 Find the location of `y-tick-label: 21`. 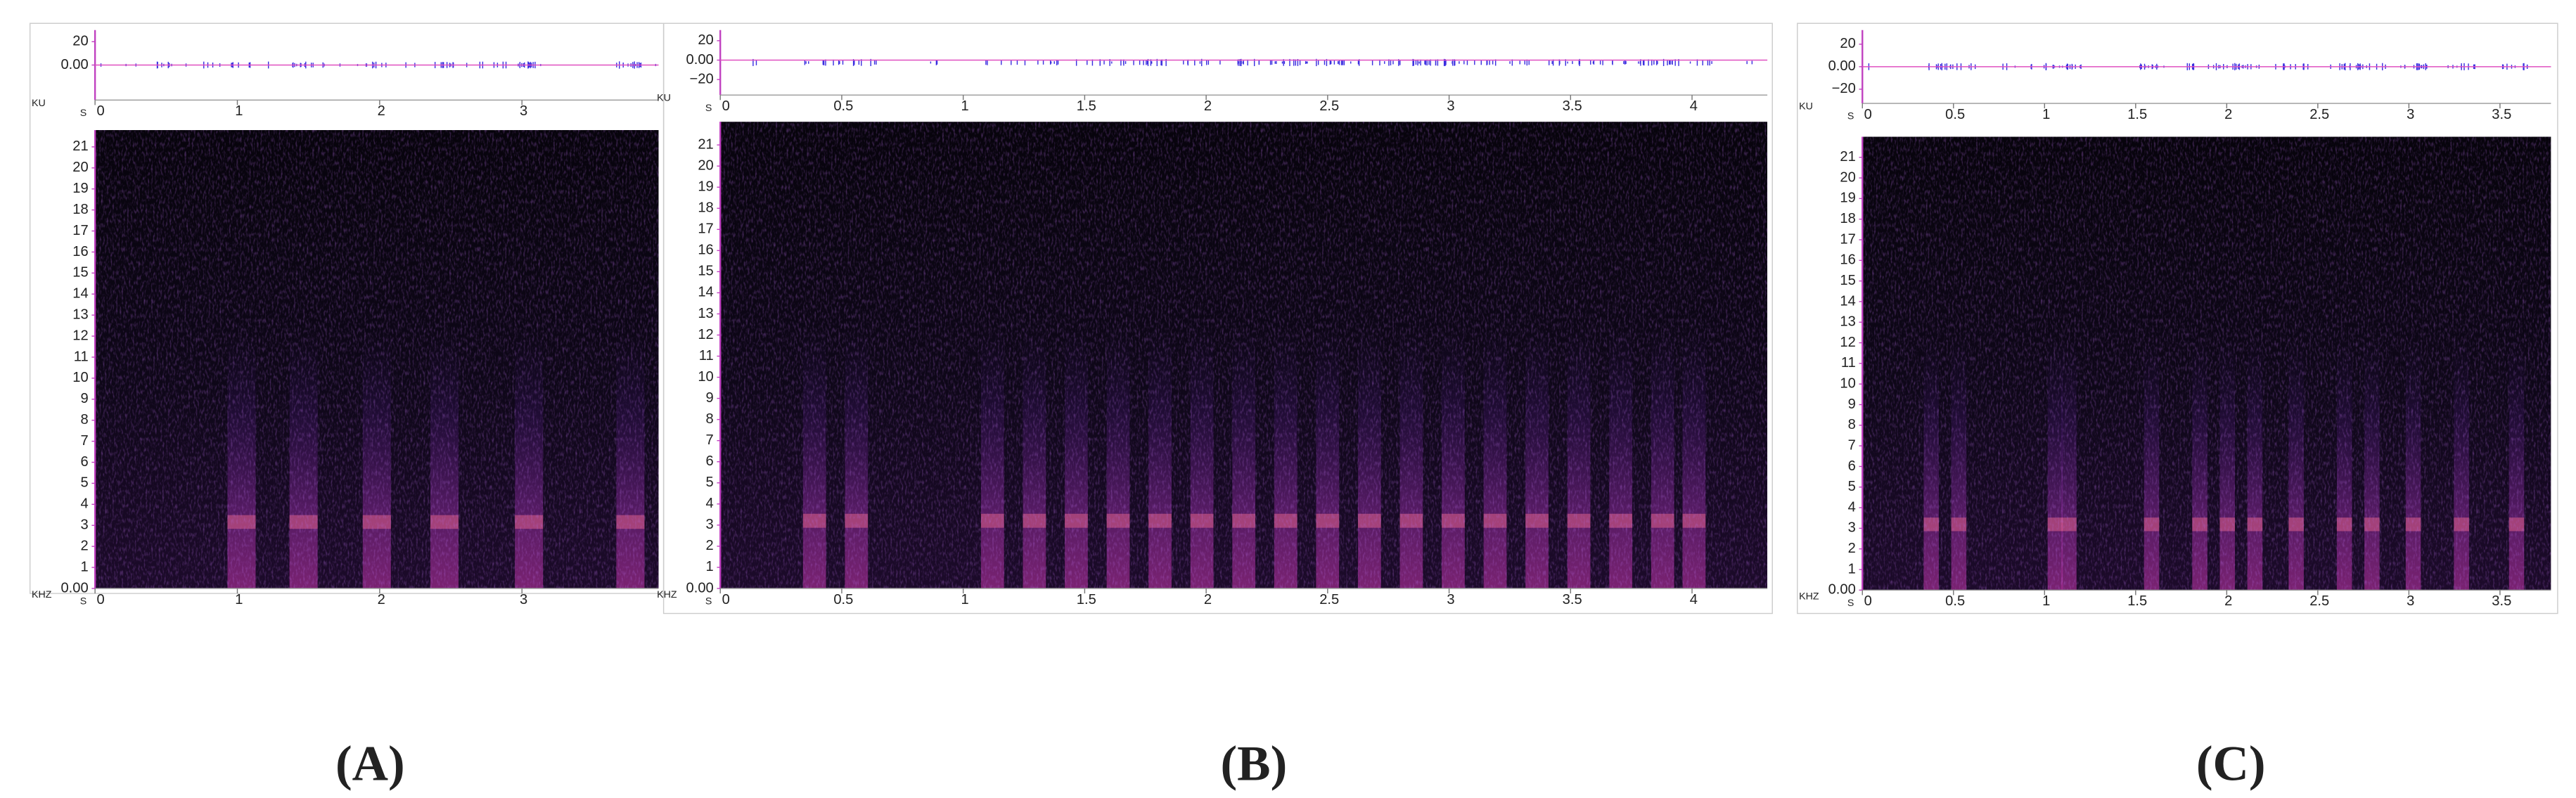

y-tick-label: 21 is located at coordinates (80, 146).